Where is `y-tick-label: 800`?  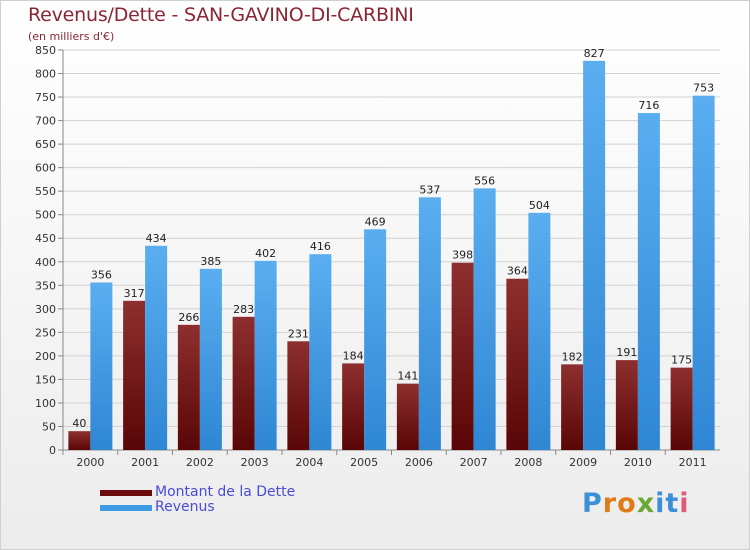
y-tick-label: 800 is located at coordinates (45, 74).